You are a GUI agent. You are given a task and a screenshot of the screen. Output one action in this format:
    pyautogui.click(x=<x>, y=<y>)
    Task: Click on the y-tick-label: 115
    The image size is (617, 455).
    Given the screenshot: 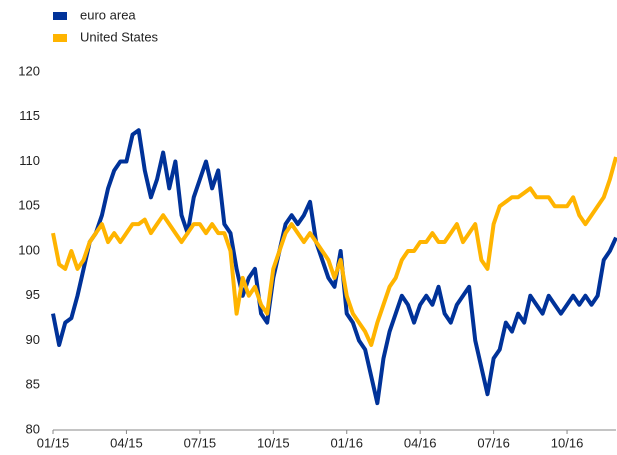 What is the action you would take?
    pyautogui.click(x=29, y=115)
    